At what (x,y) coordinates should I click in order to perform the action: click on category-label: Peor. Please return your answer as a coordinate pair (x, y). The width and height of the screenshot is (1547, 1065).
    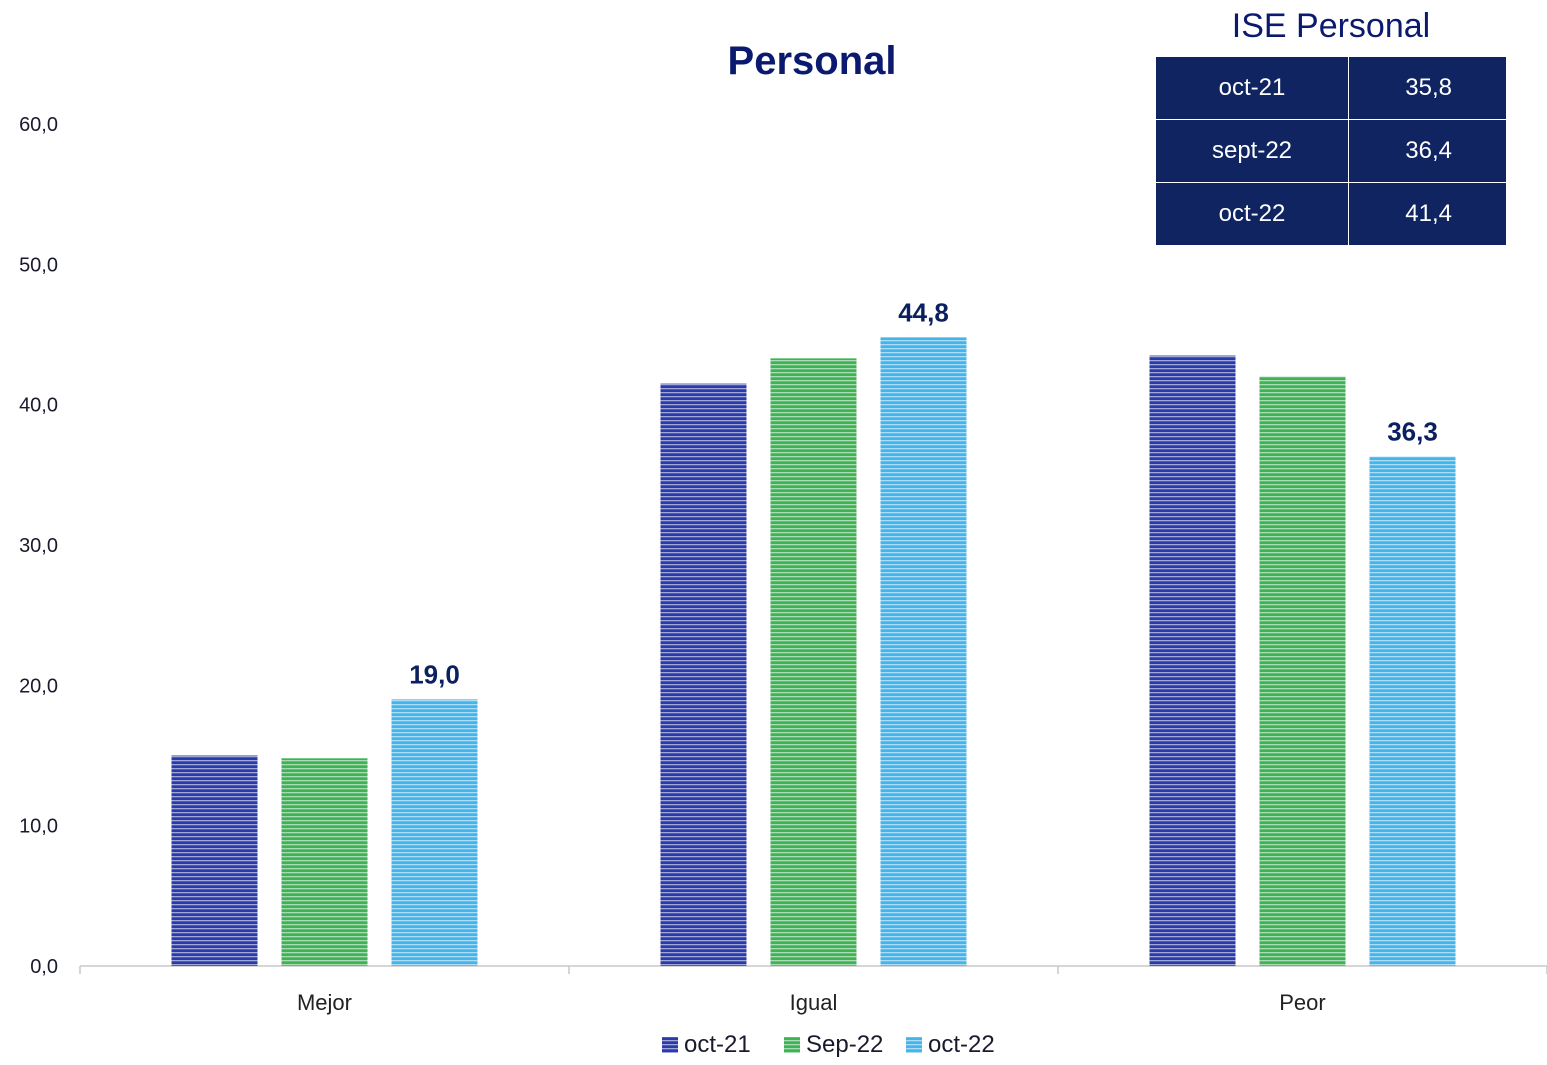
    Looking at the image, I should click on (1302, 1002).